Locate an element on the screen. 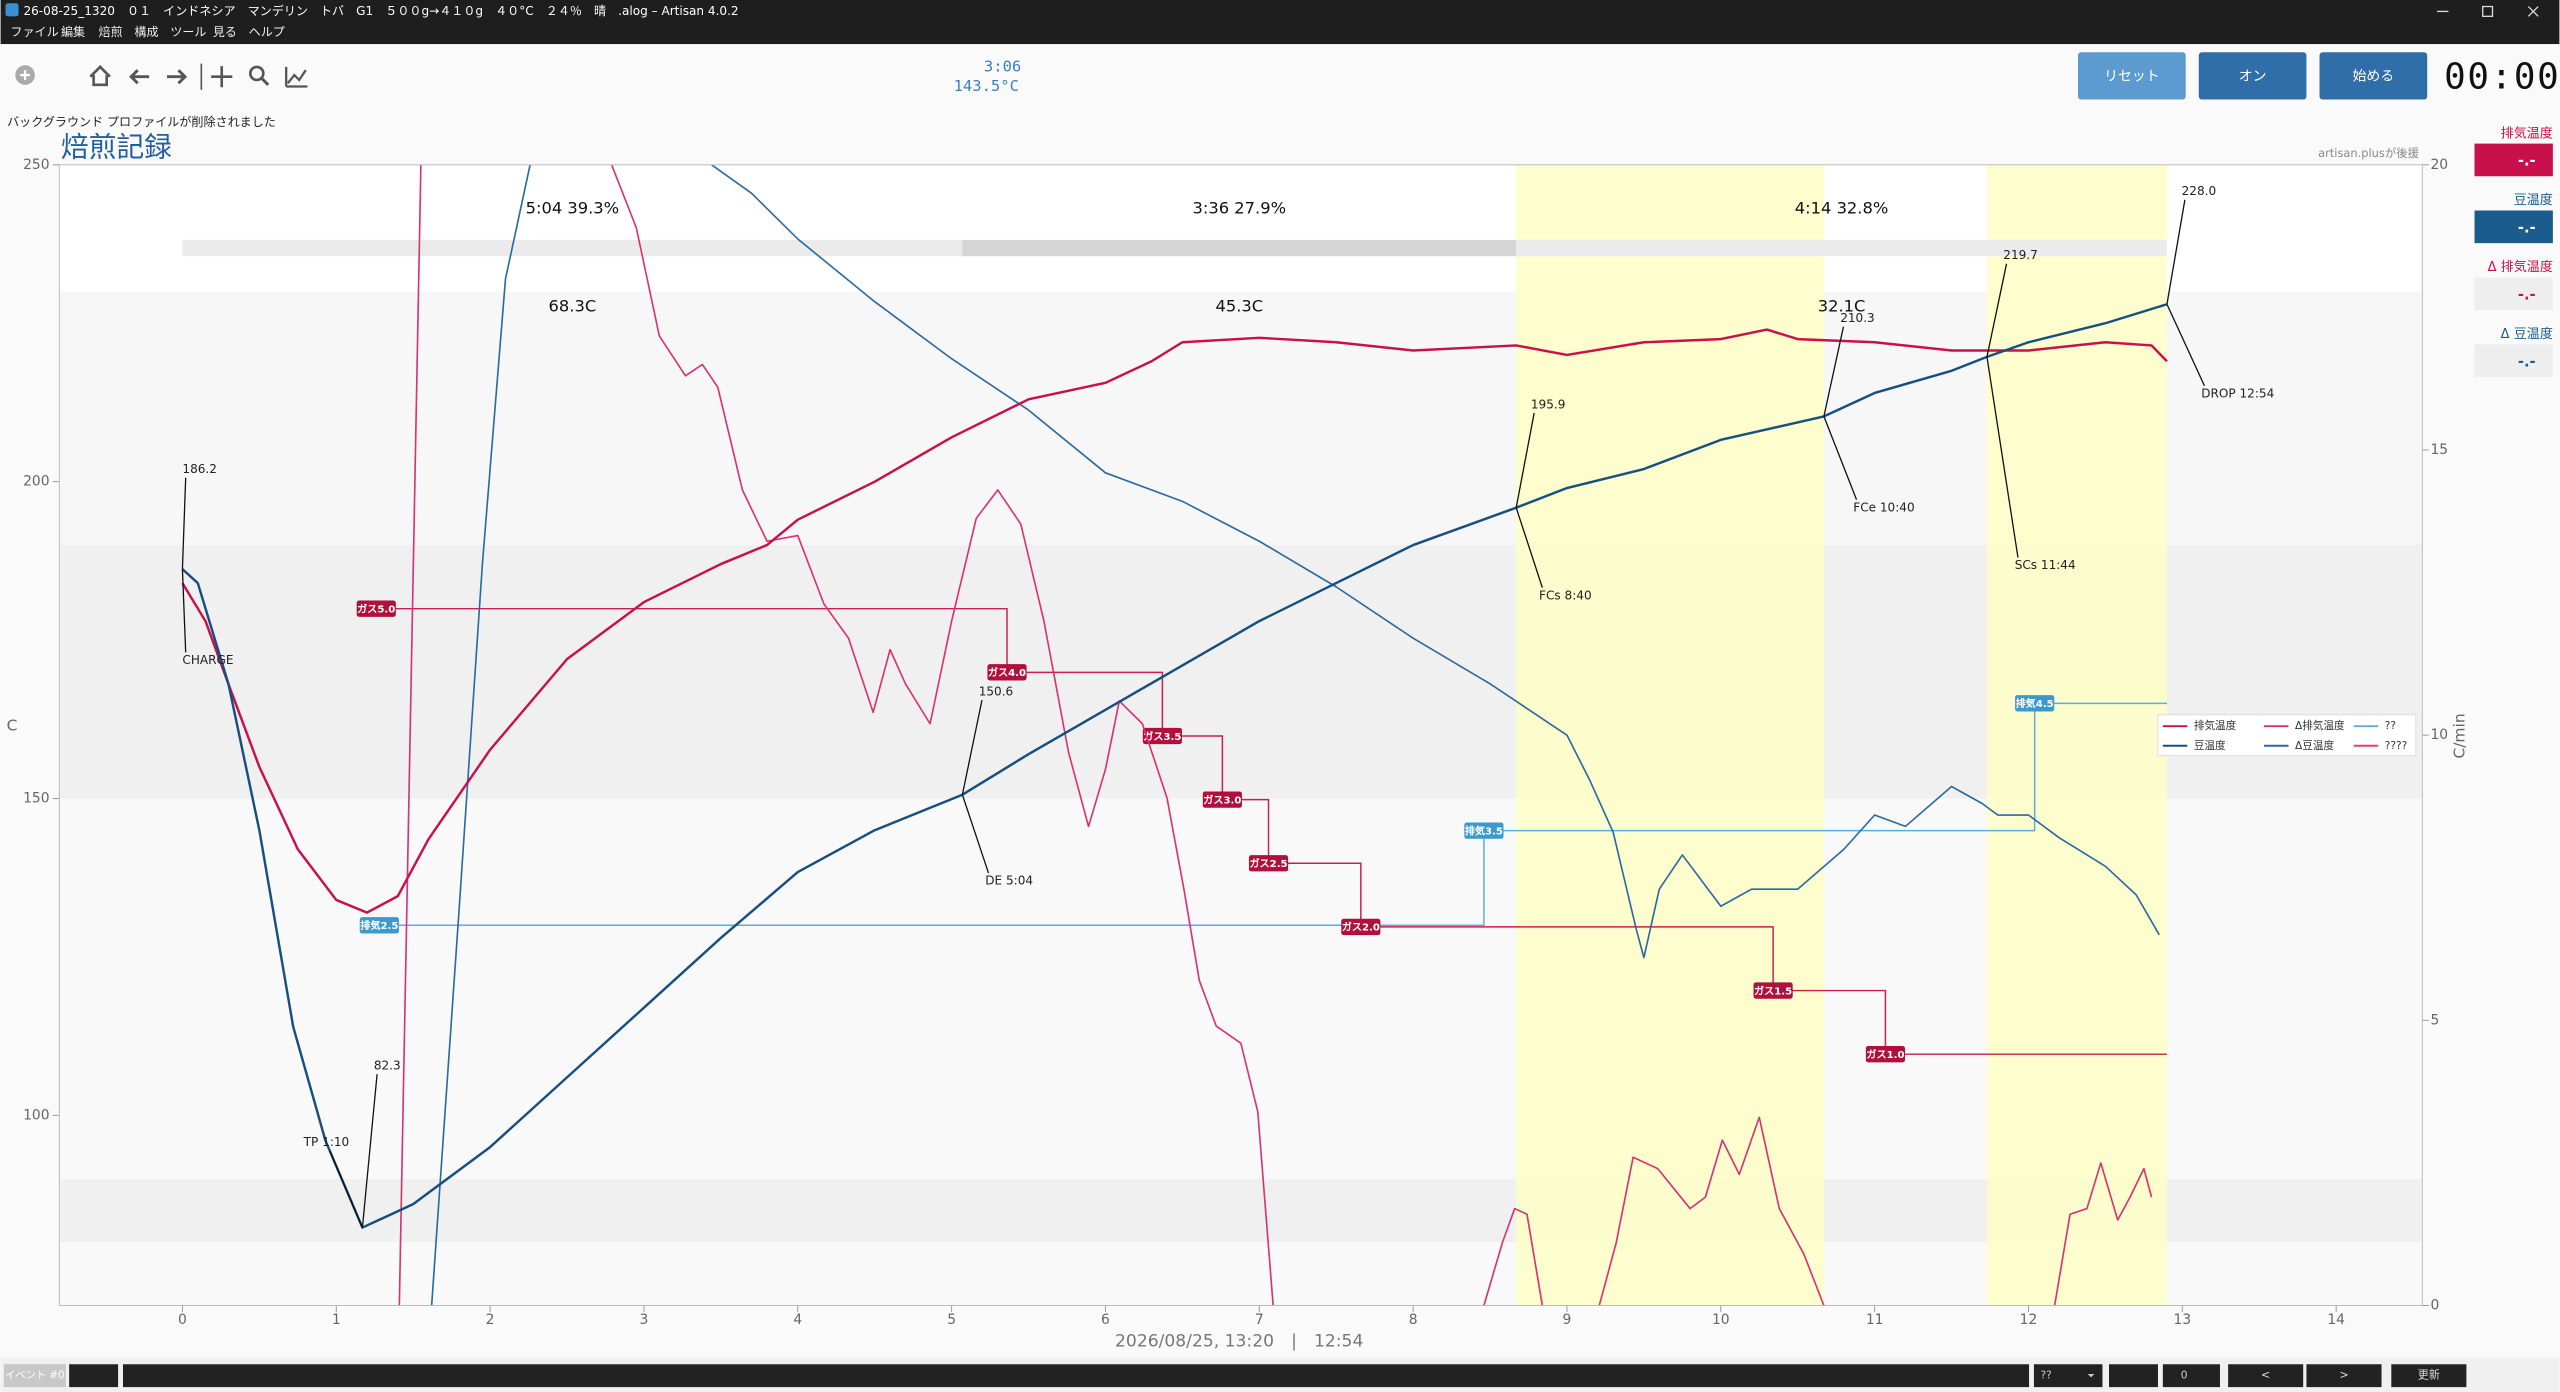  event-tag-label: ガス1.5 is located at coordinates (1773, 990).